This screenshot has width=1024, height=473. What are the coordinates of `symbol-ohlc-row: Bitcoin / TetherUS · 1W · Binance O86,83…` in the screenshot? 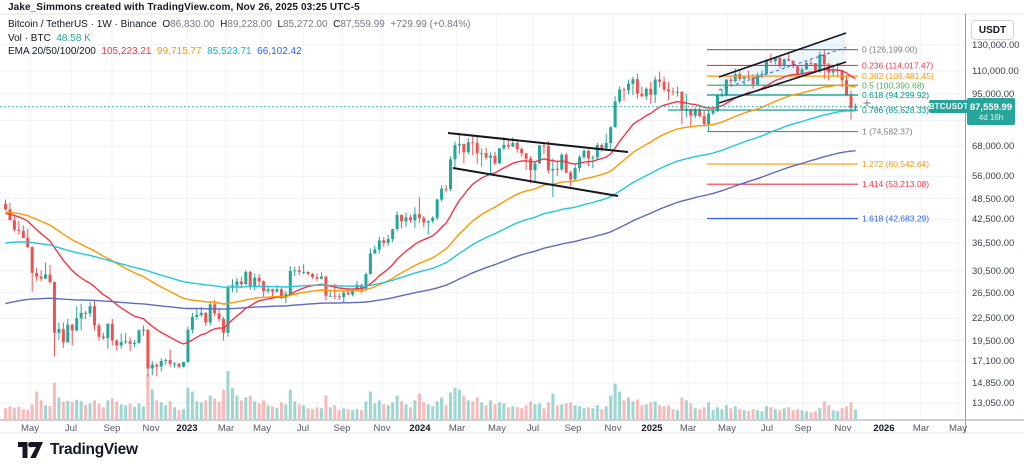 It's located at (239, 25).